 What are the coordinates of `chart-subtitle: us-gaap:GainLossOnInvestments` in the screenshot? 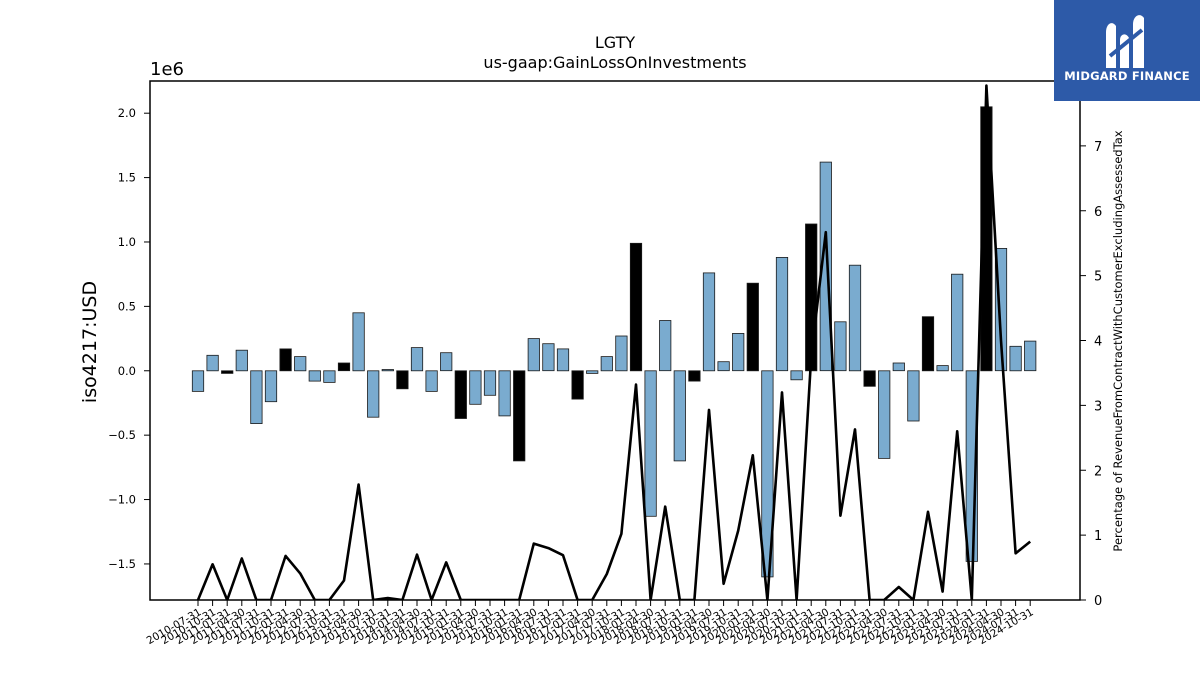 It's located at (614, 62).